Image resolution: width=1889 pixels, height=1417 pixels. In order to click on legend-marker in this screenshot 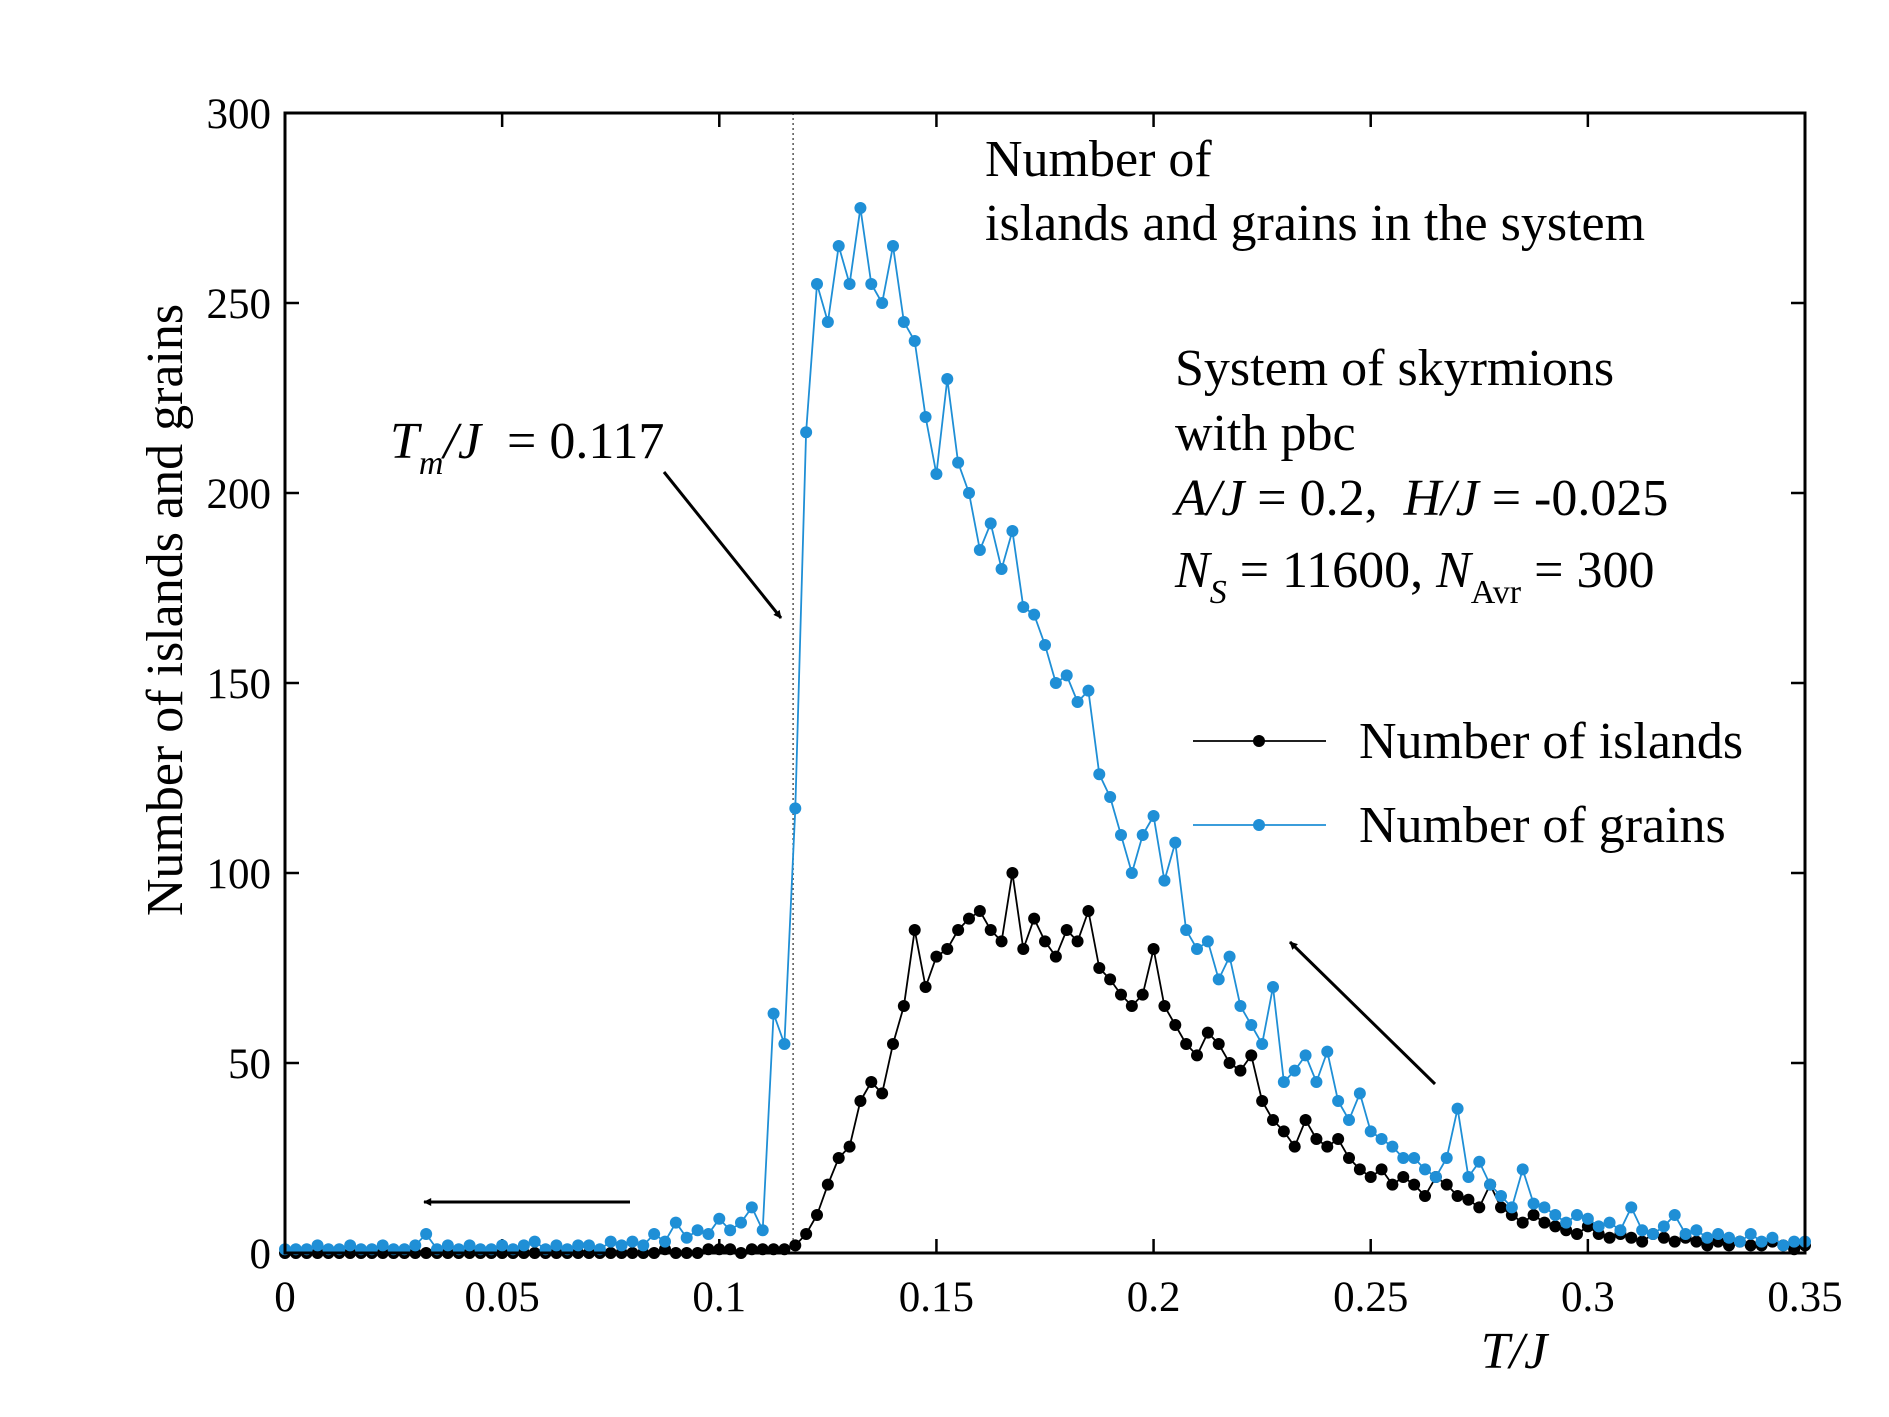, I will do `click(1259, 741)`.